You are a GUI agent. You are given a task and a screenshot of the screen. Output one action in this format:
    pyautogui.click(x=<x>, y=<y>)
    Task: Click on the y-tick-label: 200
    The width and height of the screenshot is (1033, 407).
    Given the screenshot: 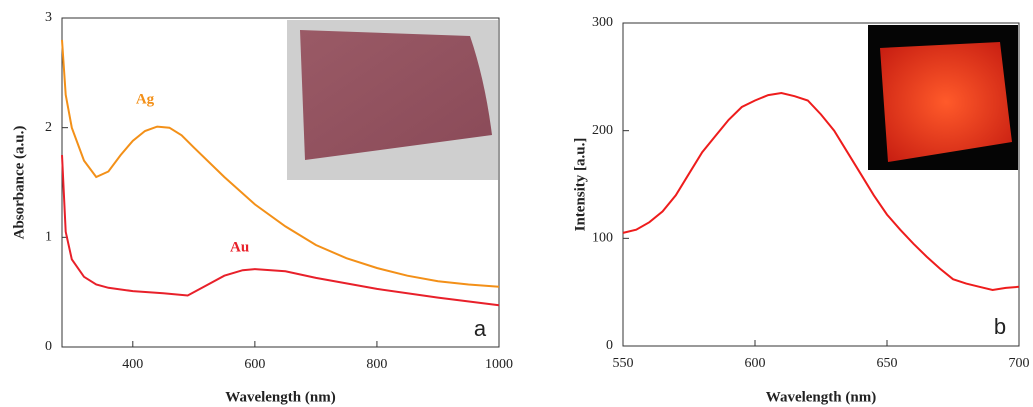 What is the action you would take?
    pyautogui.click(x=602, y=130)
    